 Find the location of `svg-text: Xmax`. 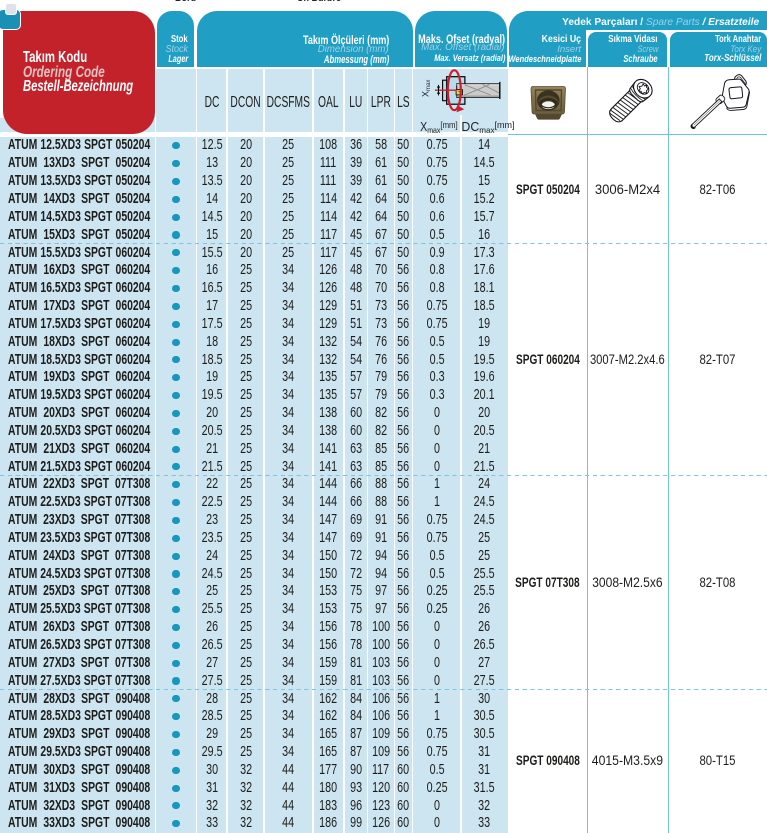

svg-text: Xmax is located at coordinates (427, 88).